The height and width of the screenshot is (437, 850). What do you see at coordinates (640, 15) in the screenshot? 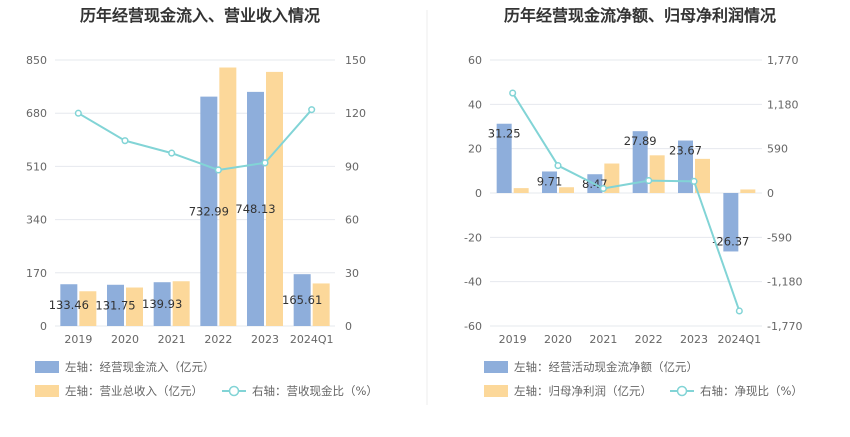
I see `chart-title: 历年经营现金流净额、归母净利润情况` at bounding box center [640, 15].